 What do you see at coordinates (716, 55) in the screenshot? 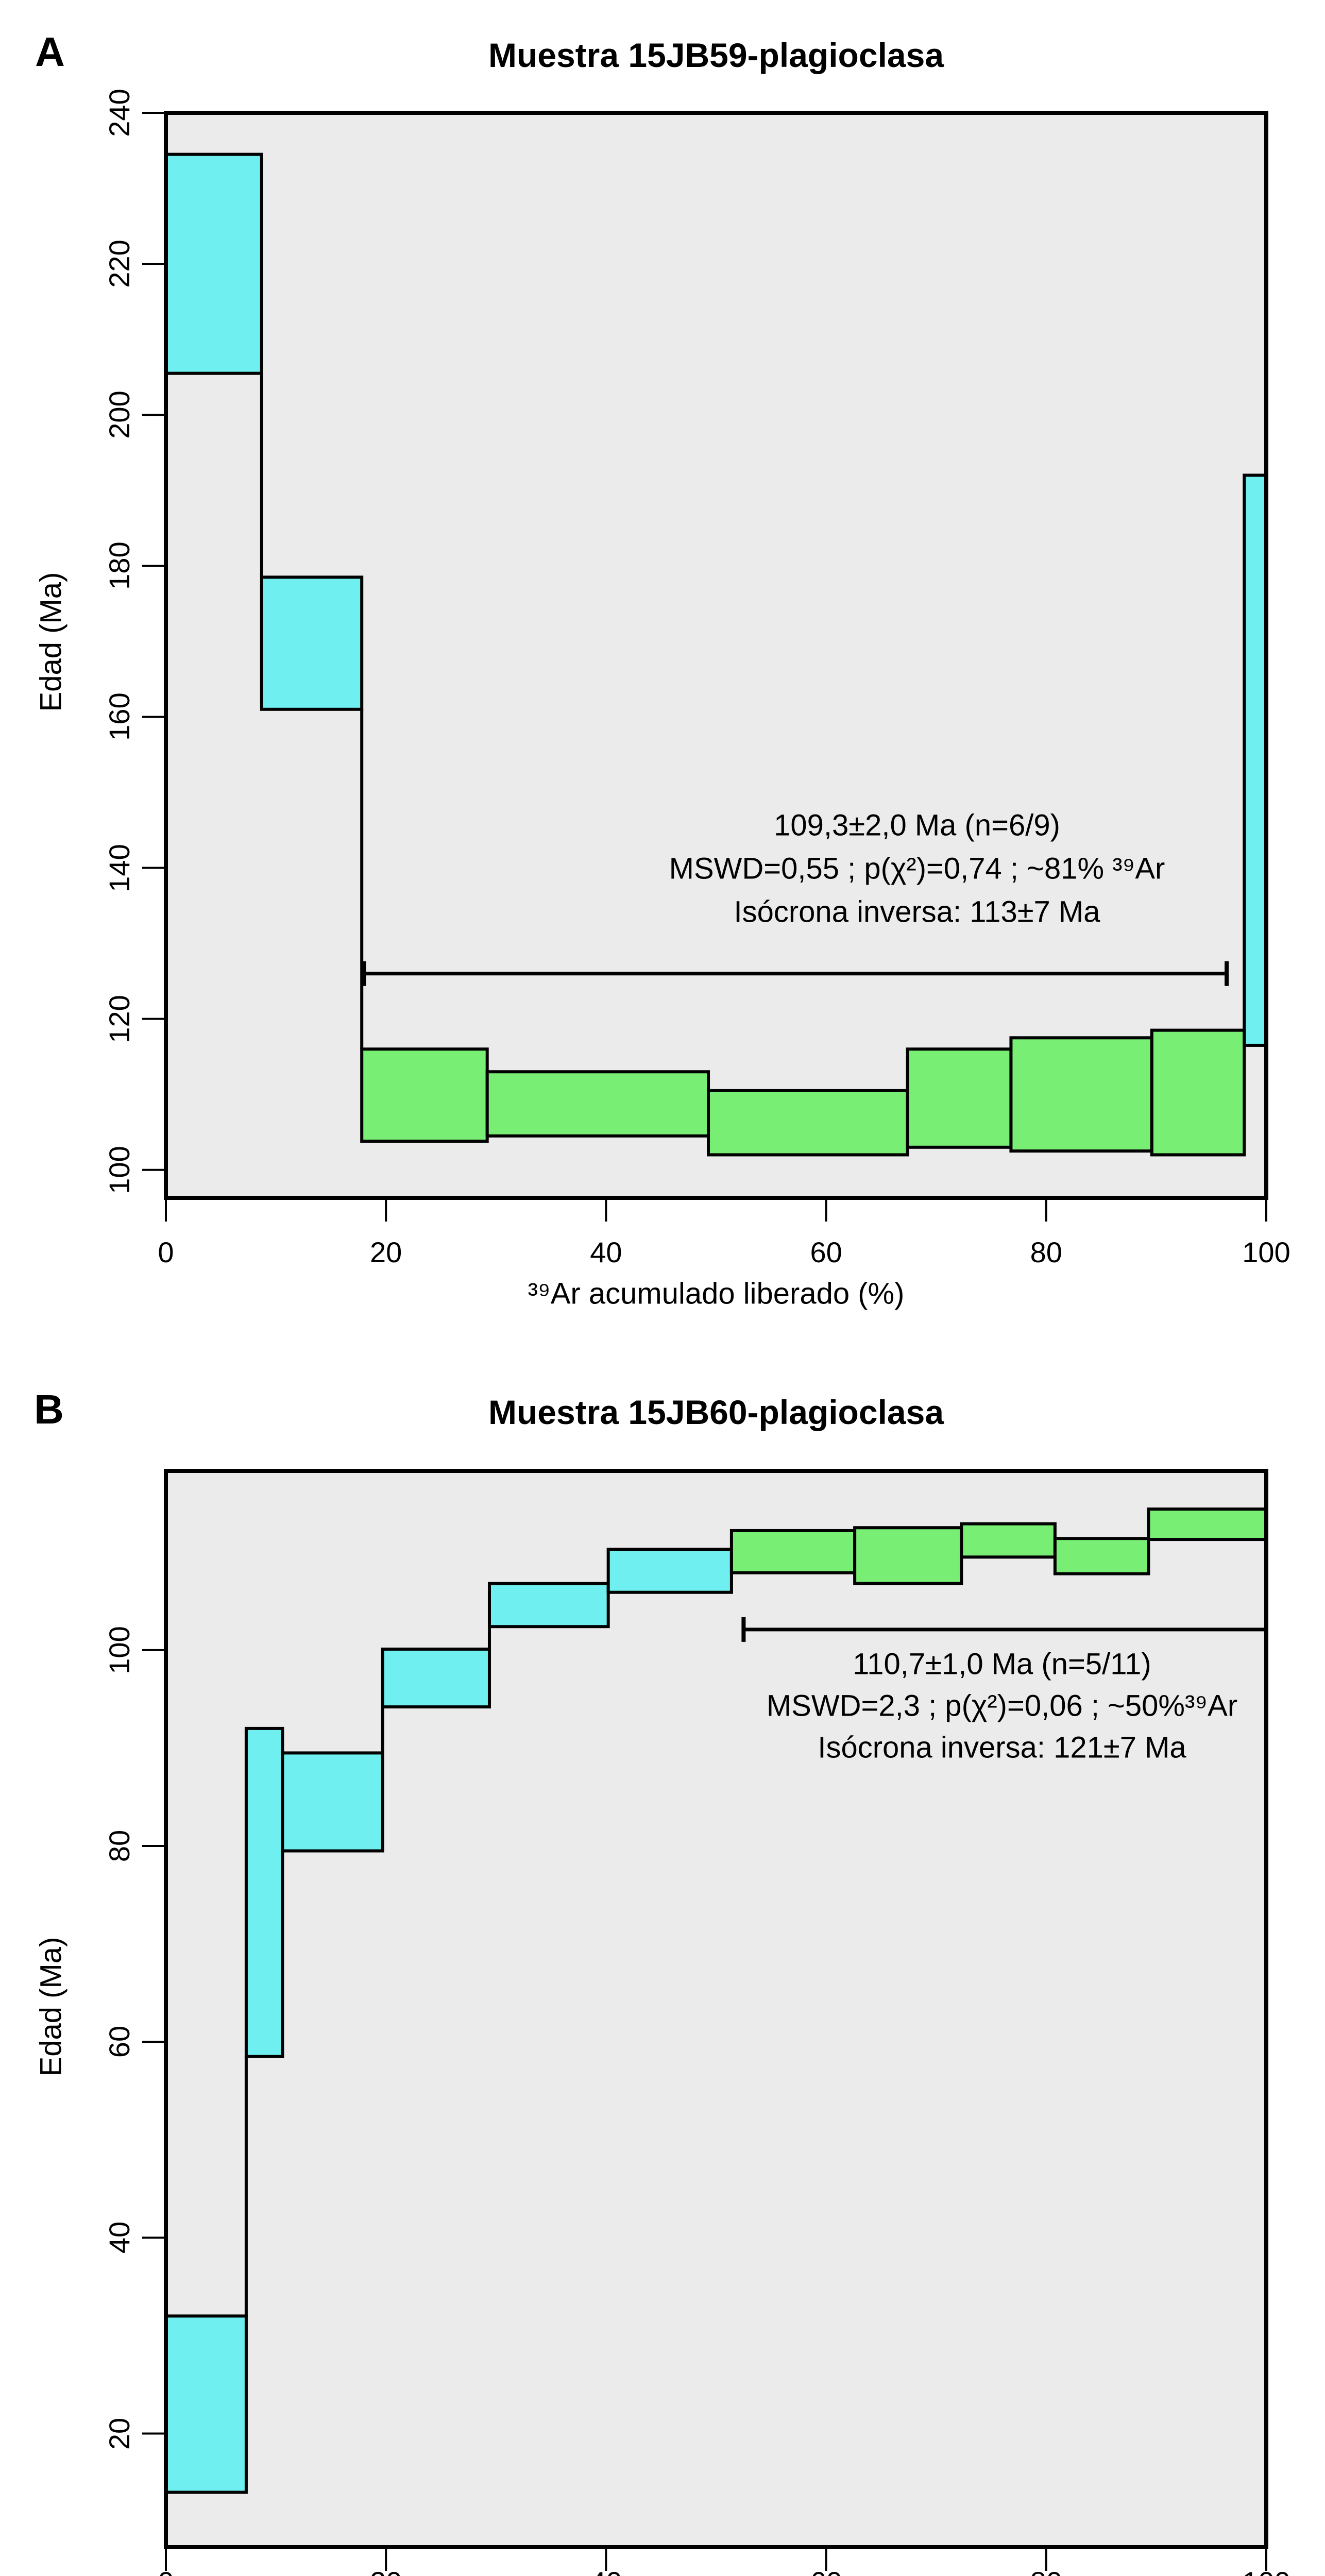
I see `panel-a-title: Muestra 15JB59-plagioclasa` at bounding box center [716, 55].